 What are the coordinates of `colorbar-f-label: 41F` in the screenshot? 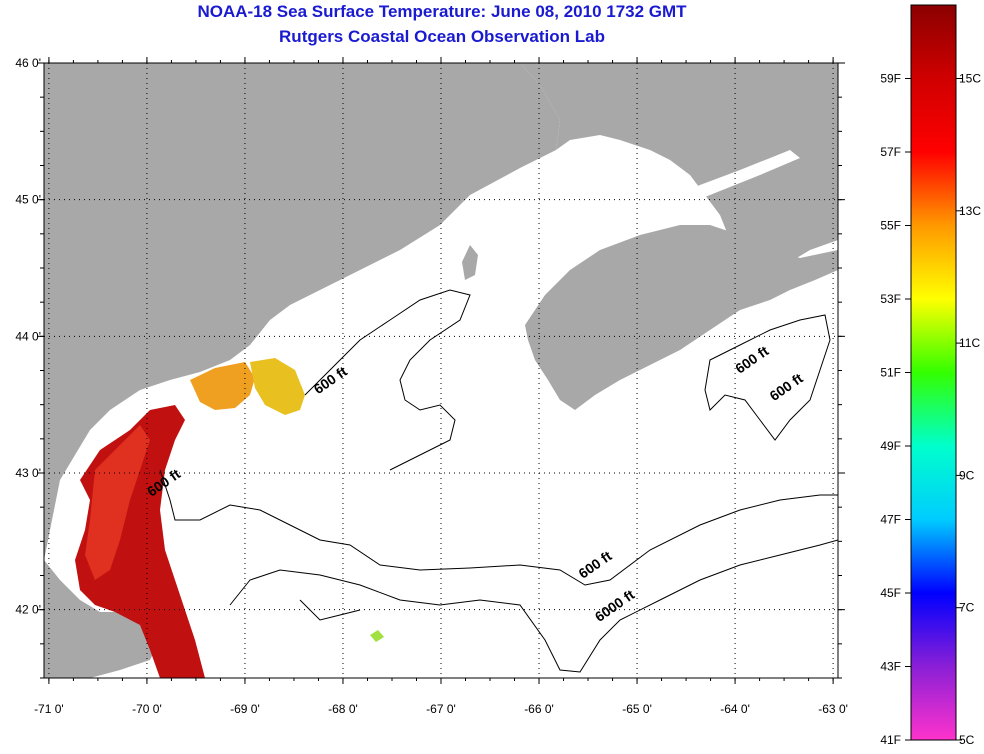 It's located at (890, 740).